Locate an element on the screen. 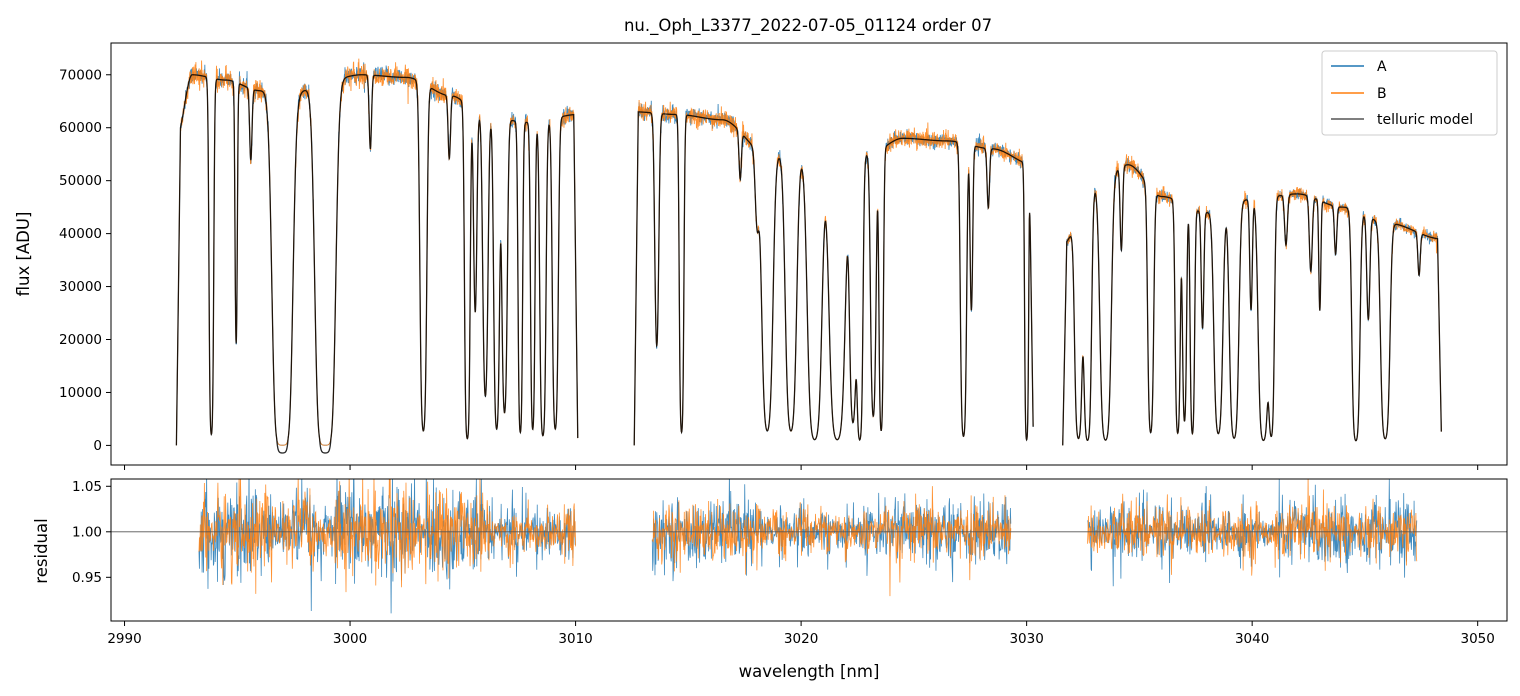 Image resolution: width=1520 pixels, height=696 pixels. x-tick-label: 2990 is located at coordinates (124, 639).